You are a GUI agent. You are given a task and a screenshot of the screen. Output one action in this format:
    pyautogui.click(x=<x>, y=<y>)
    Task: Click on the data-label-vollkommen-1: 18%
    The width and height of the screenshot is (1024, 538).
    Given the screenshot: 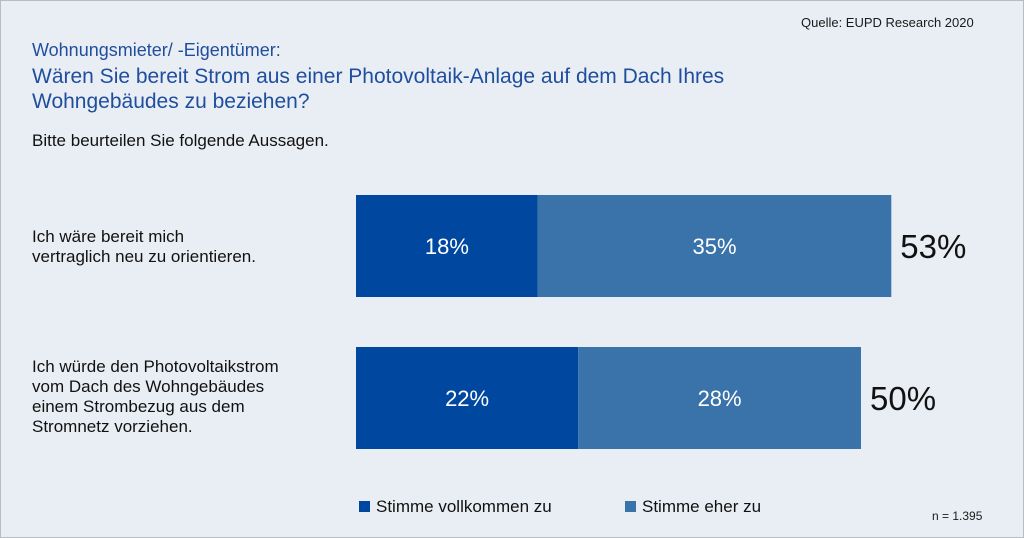 What is the action you would take?
    pyautogui.click(x=447, y=246)
    